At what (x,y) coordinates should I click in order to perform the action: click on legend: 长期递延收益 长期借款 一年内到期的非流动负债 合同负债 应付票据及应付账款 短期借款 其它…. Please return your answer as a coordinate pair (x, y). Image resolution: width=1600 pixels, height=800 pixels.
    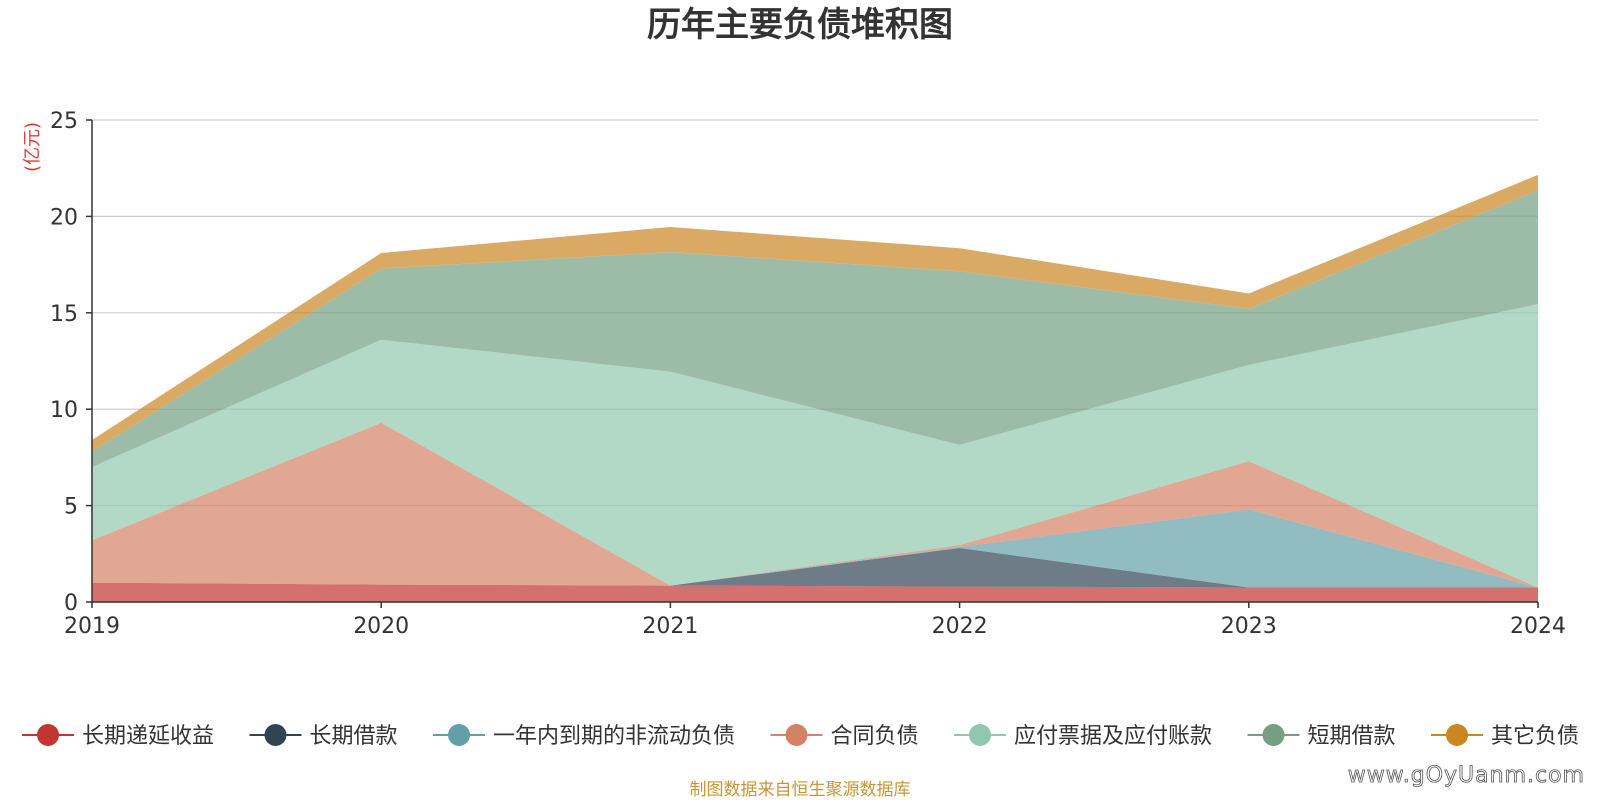
    Looking at the image, I should click on (800, 736).